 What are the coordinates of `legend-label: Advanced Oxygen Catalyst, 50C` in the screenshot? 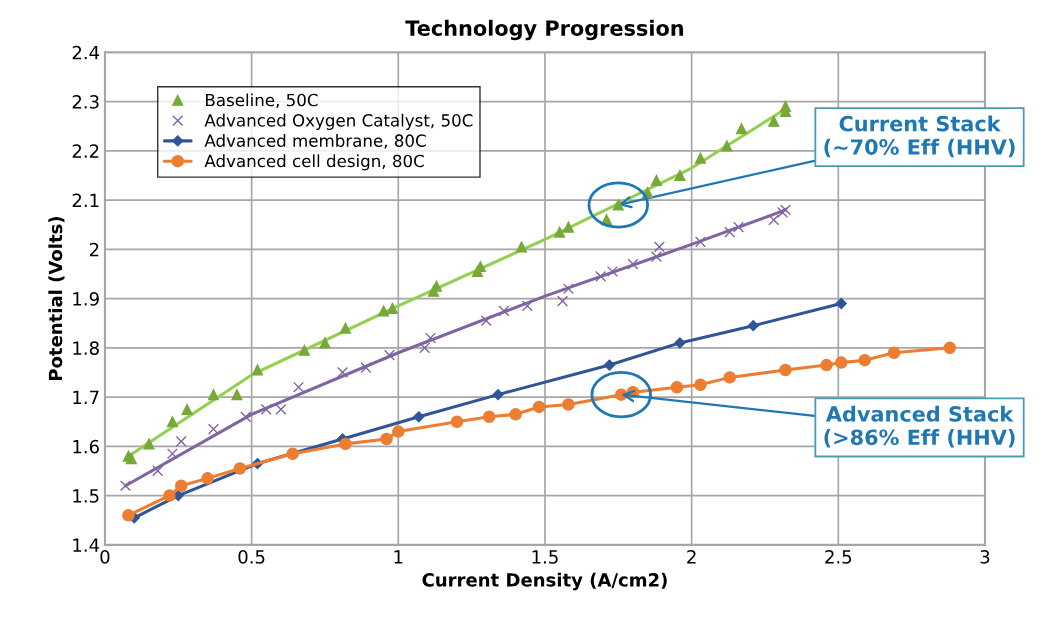 It's located at (338, 121).